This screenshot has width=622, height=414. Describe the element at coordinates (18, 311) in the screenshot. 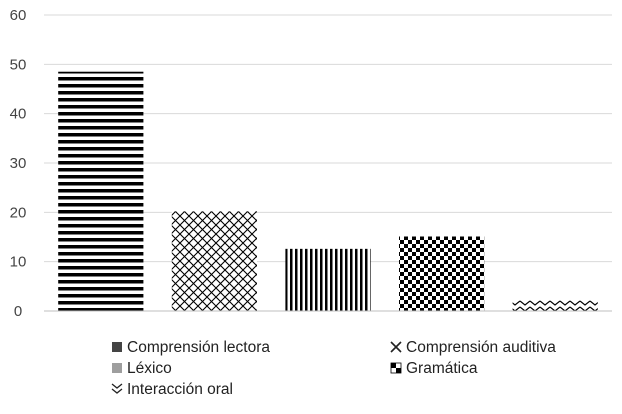

I see `y-tick-label: 0` at that location.